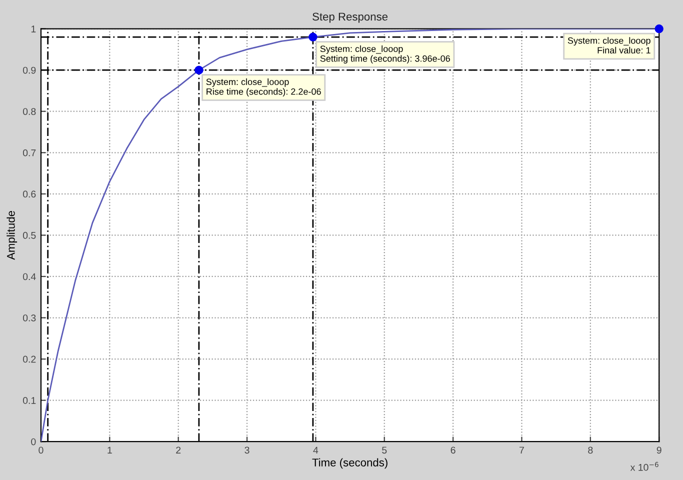 The width and height of the screenshot is (683, 480). What do you see at coordinates (29, 194) in the screenshot?
I see `y-tick-label: 0.6` at bounding box center [29, 194].